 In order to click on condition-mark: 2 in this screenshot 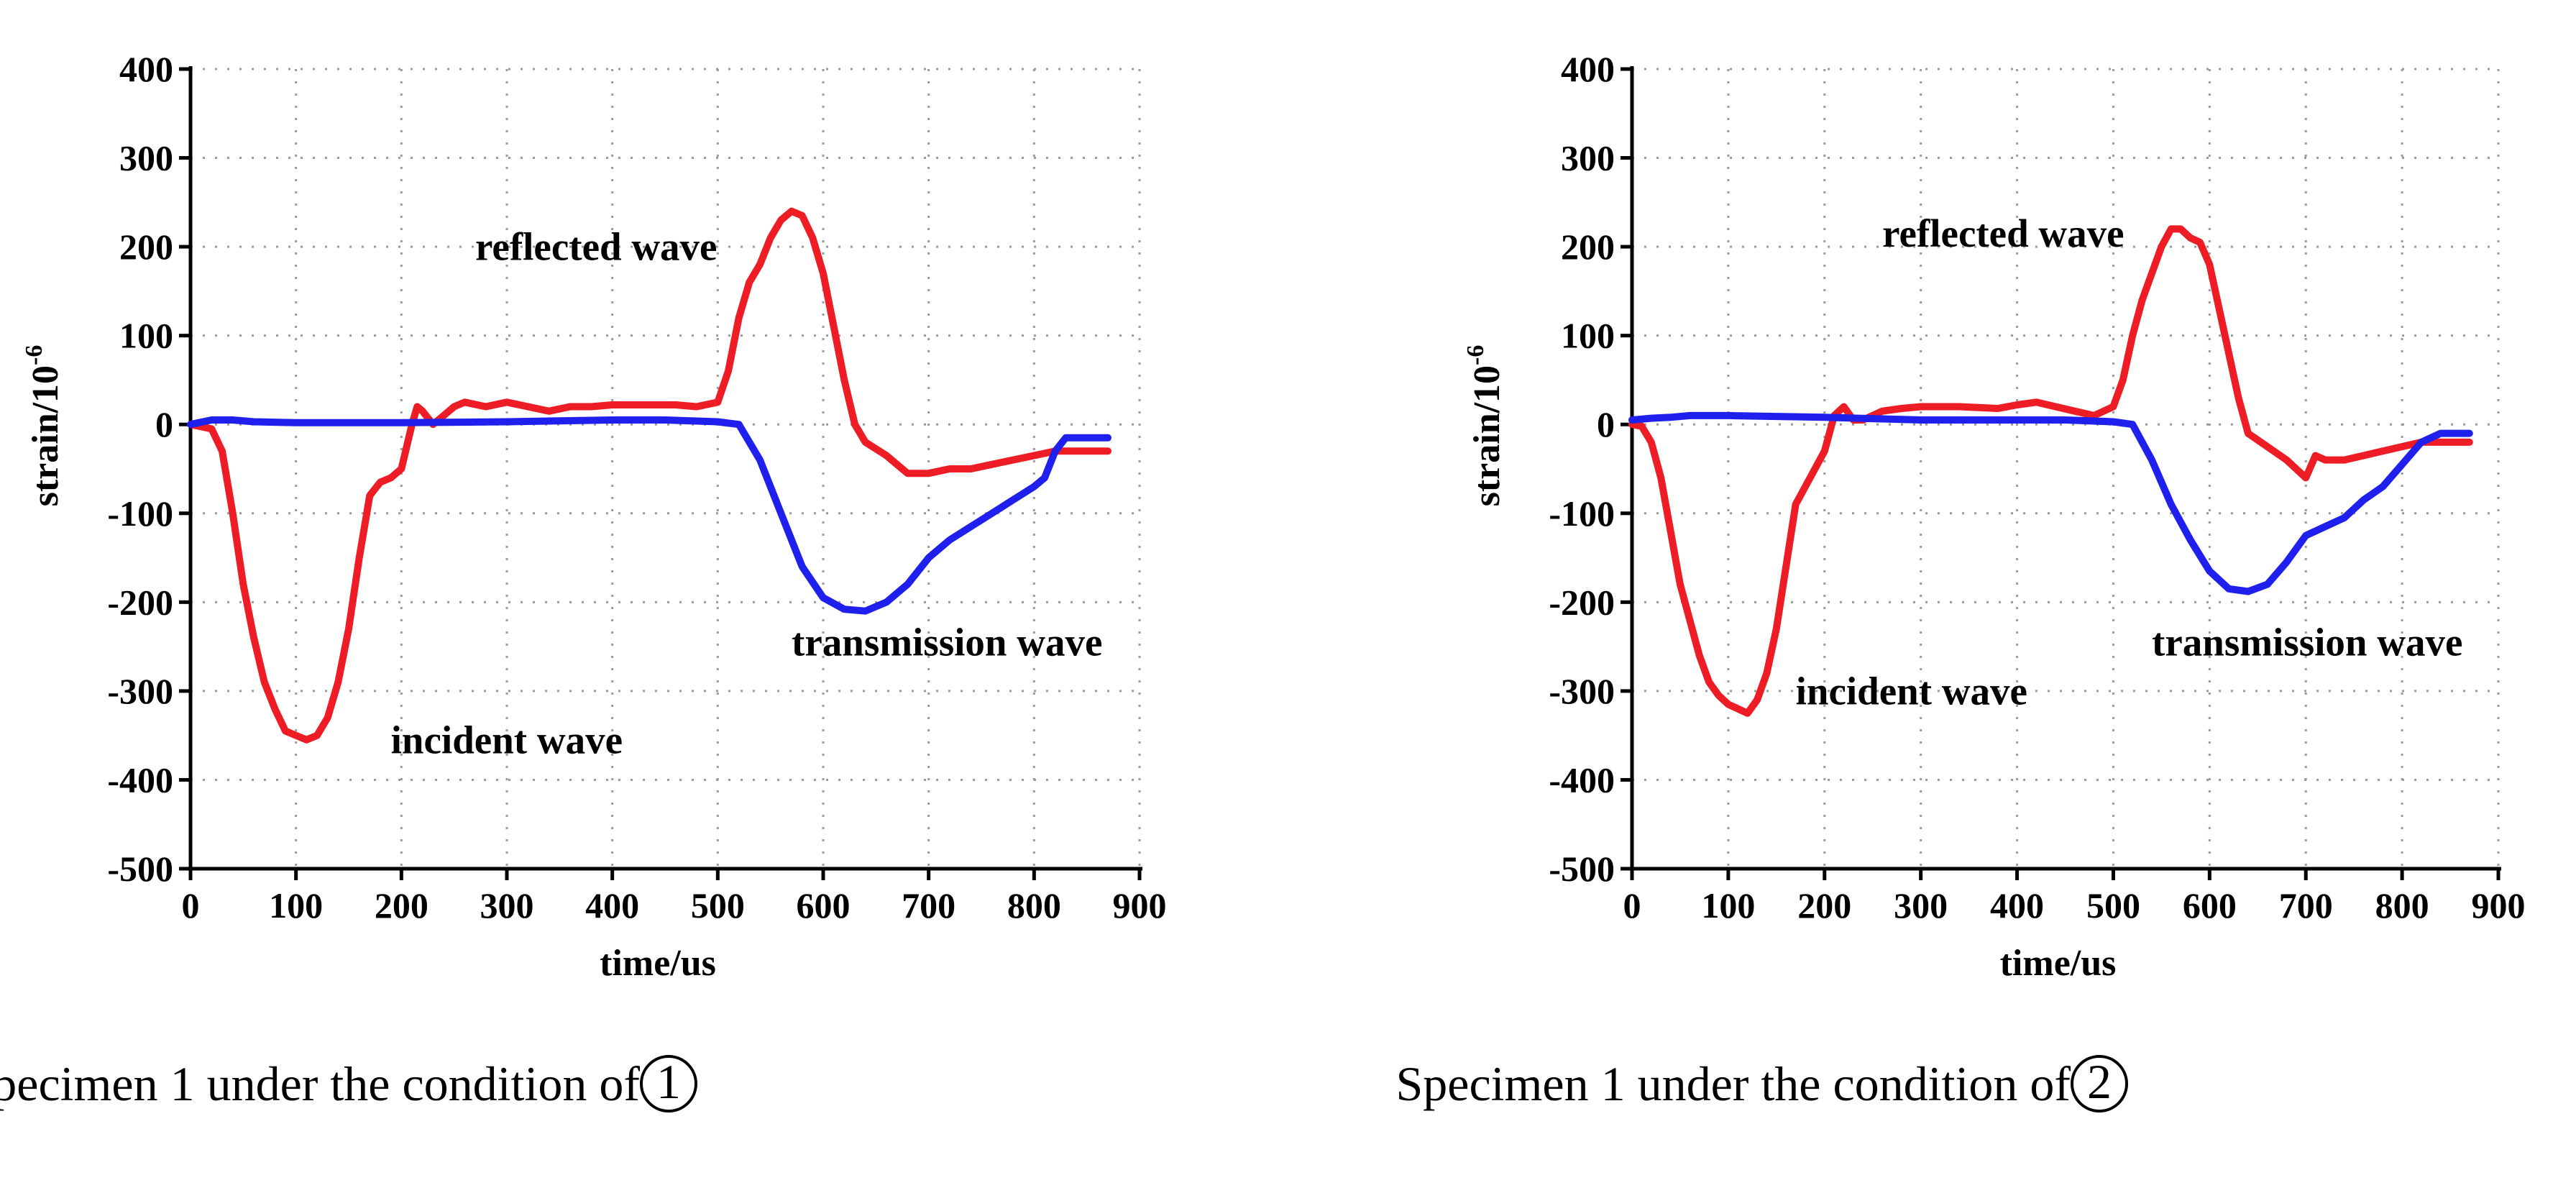, I will do `click(2099, 1081)`.